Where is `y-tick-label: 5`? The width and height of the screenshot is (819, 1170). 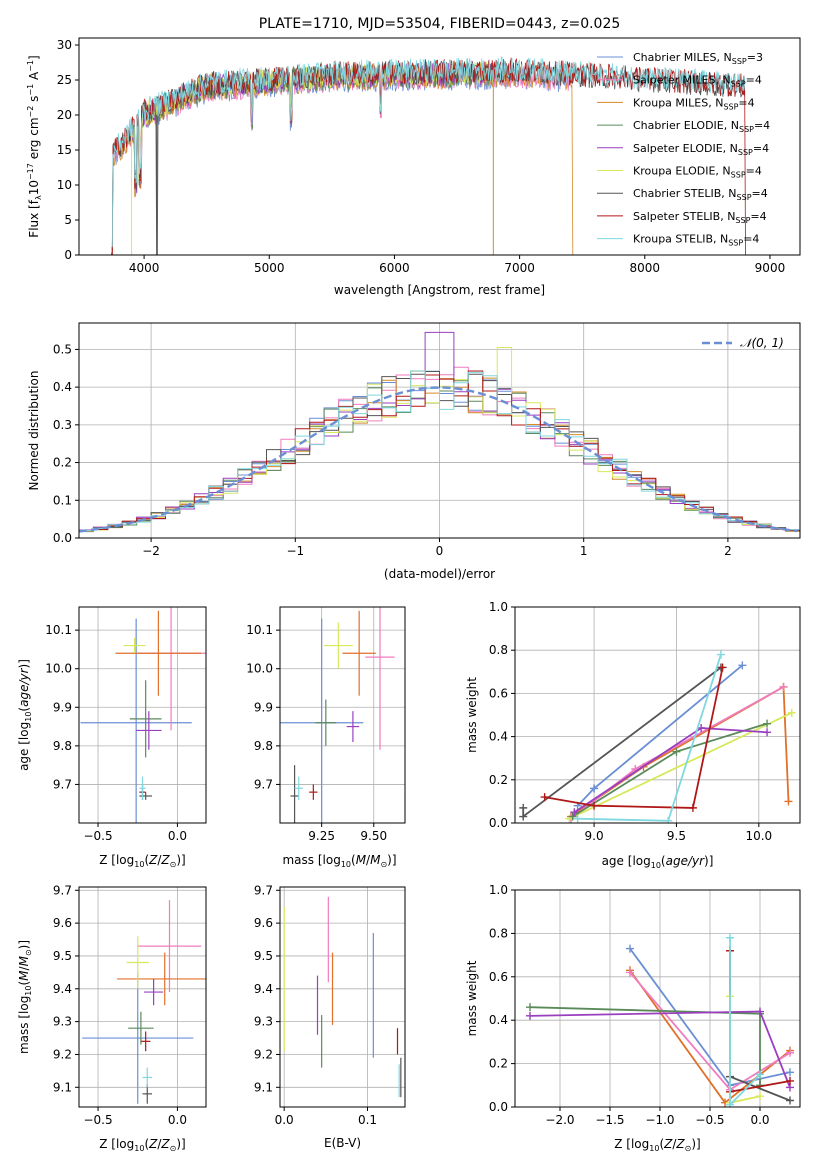
y-tick-label: 5 is located at coordinates (68, 220).